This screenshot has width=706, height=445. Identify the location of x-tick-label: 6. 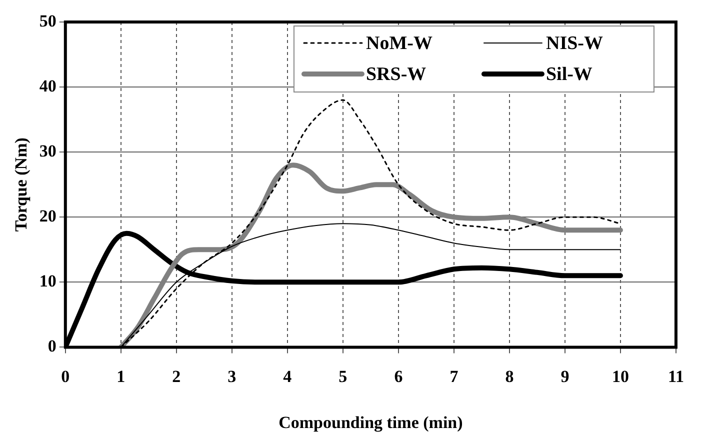
(398, 376).